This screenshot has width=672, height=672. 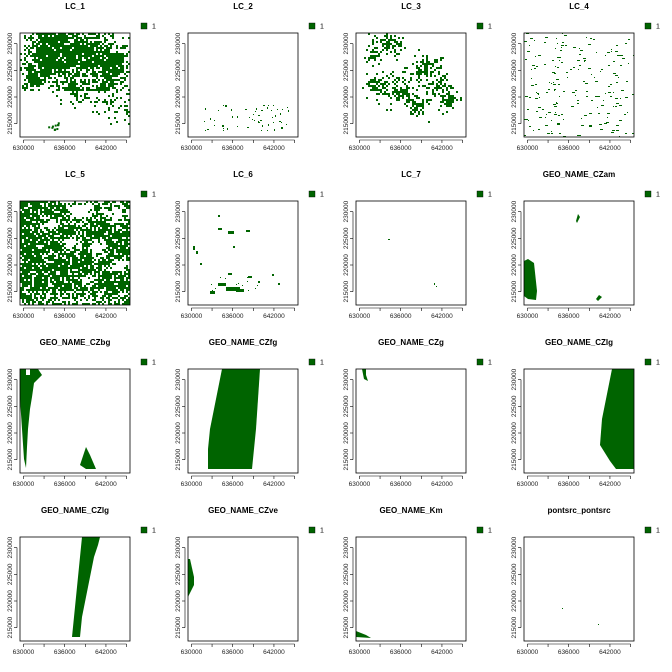 I want to click on plot-frame, so click(x=243, y=421).